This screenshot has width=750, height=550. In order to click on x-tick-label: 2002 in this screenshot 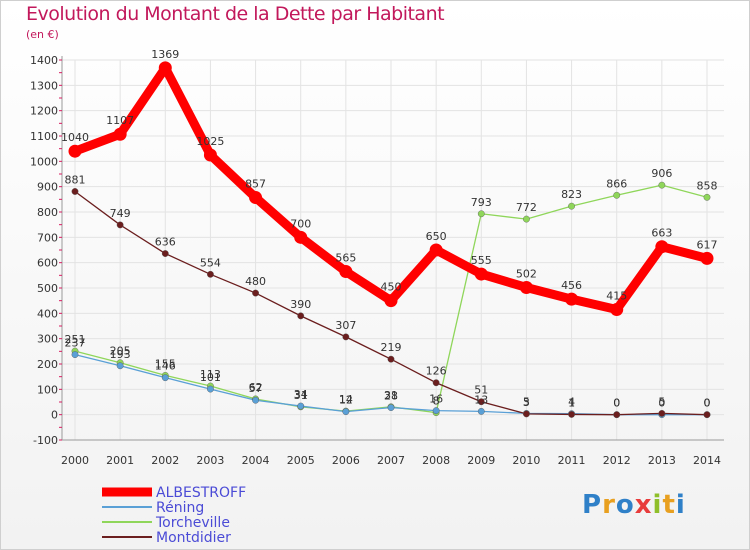, I will do `click(165, 460)`.